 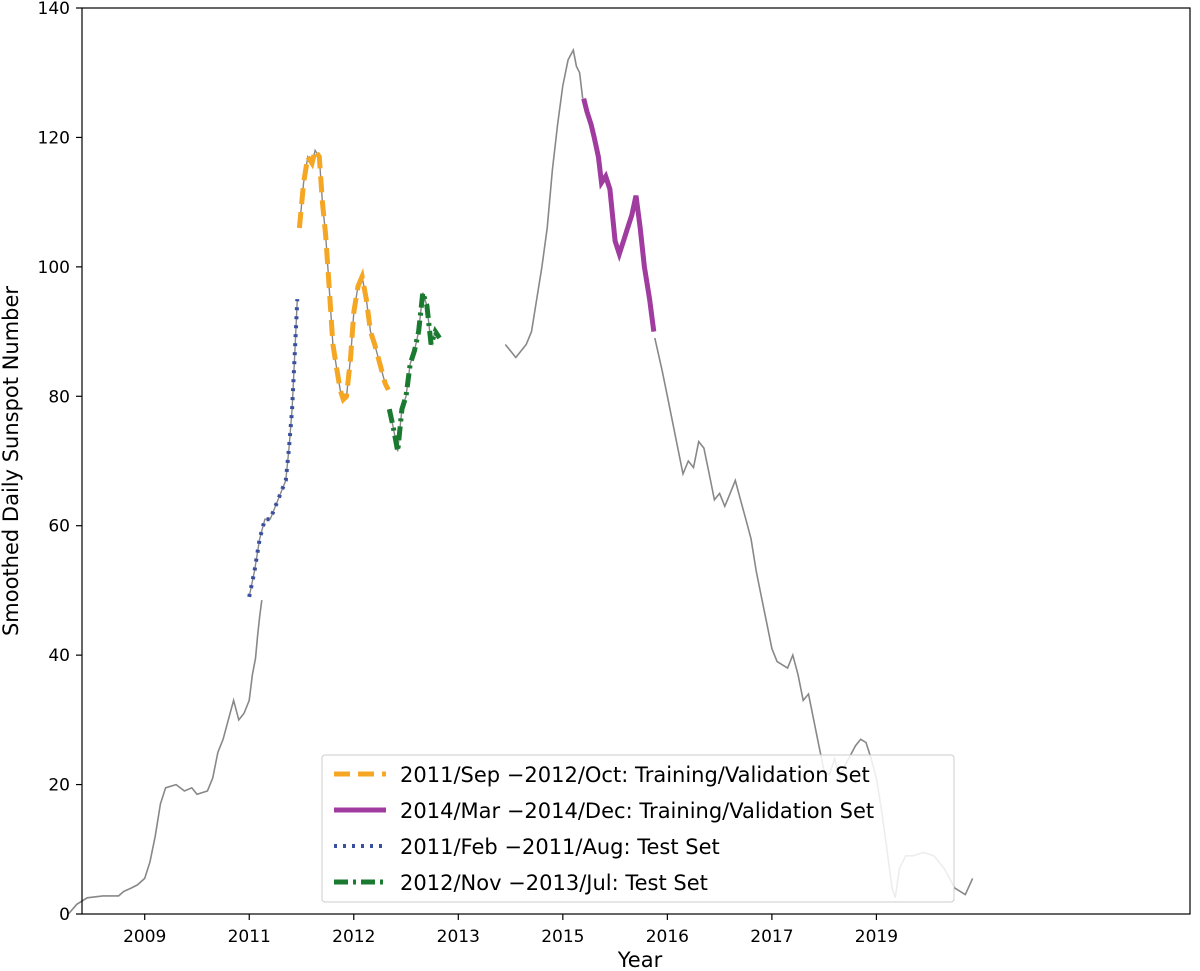 What do you see at coordinates (353, 937) in the screenshot?
I see `x-tick-label: 2012` at bounding box center [353, 937].